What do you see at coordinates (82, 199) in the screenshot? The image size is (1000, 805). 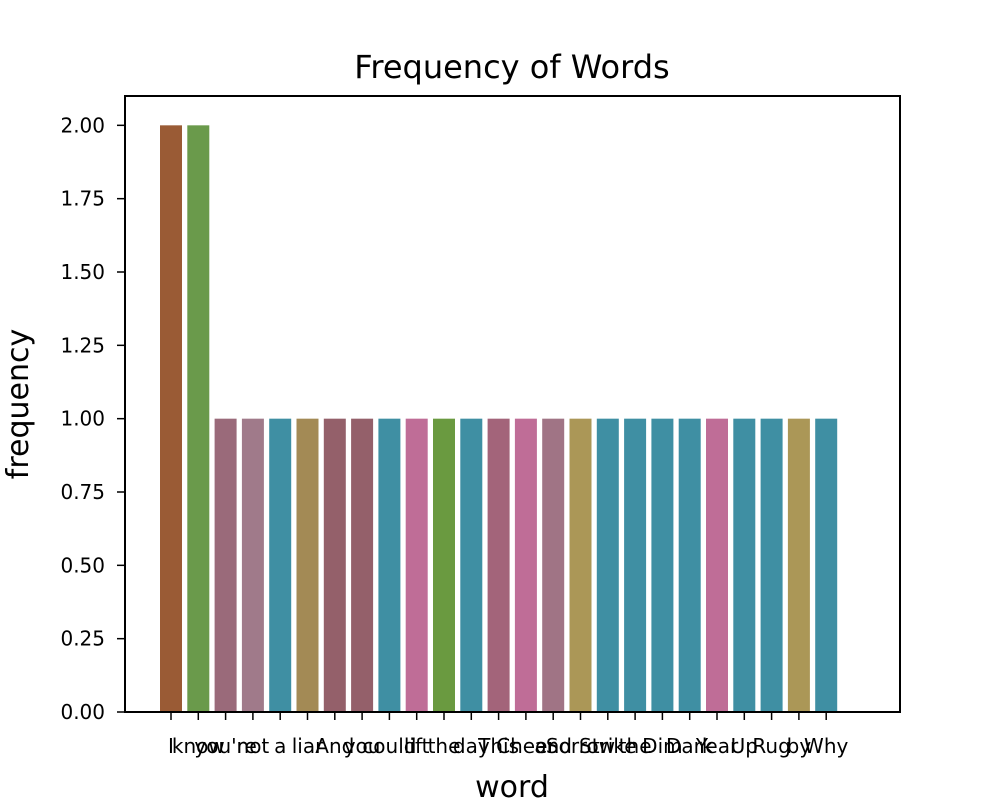 I see `y-tick-label: 1.75` at bounding box center [82, 199].